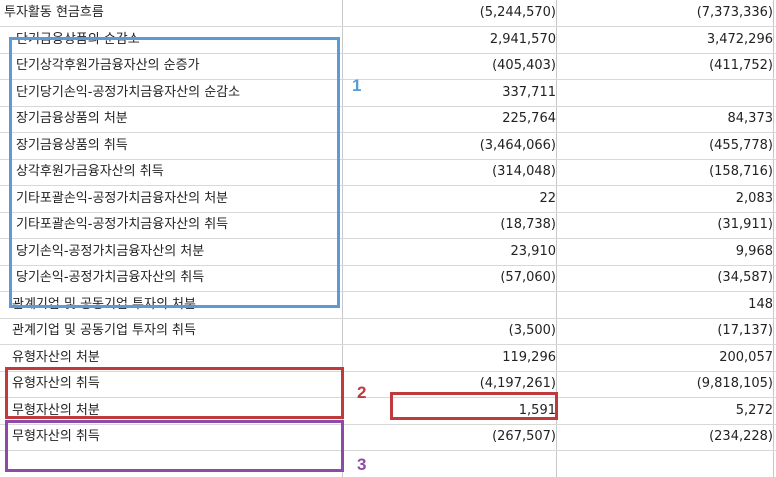  What do you see at coordinates (750, 118) in the screenshot?
I see `prior-period-value: 84,373` at bounding box center [750, 118].